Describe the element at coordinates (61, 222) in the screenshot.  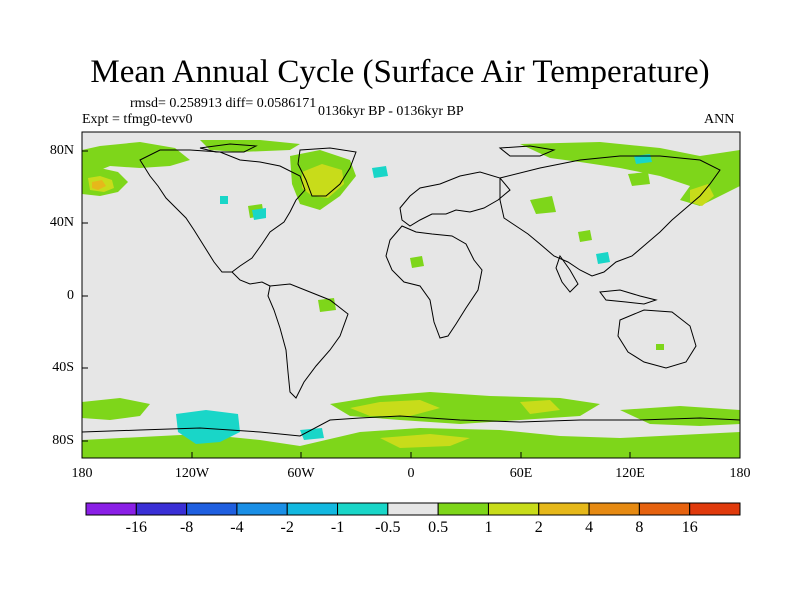
I see `lat-label-40n: 40N` at that location.